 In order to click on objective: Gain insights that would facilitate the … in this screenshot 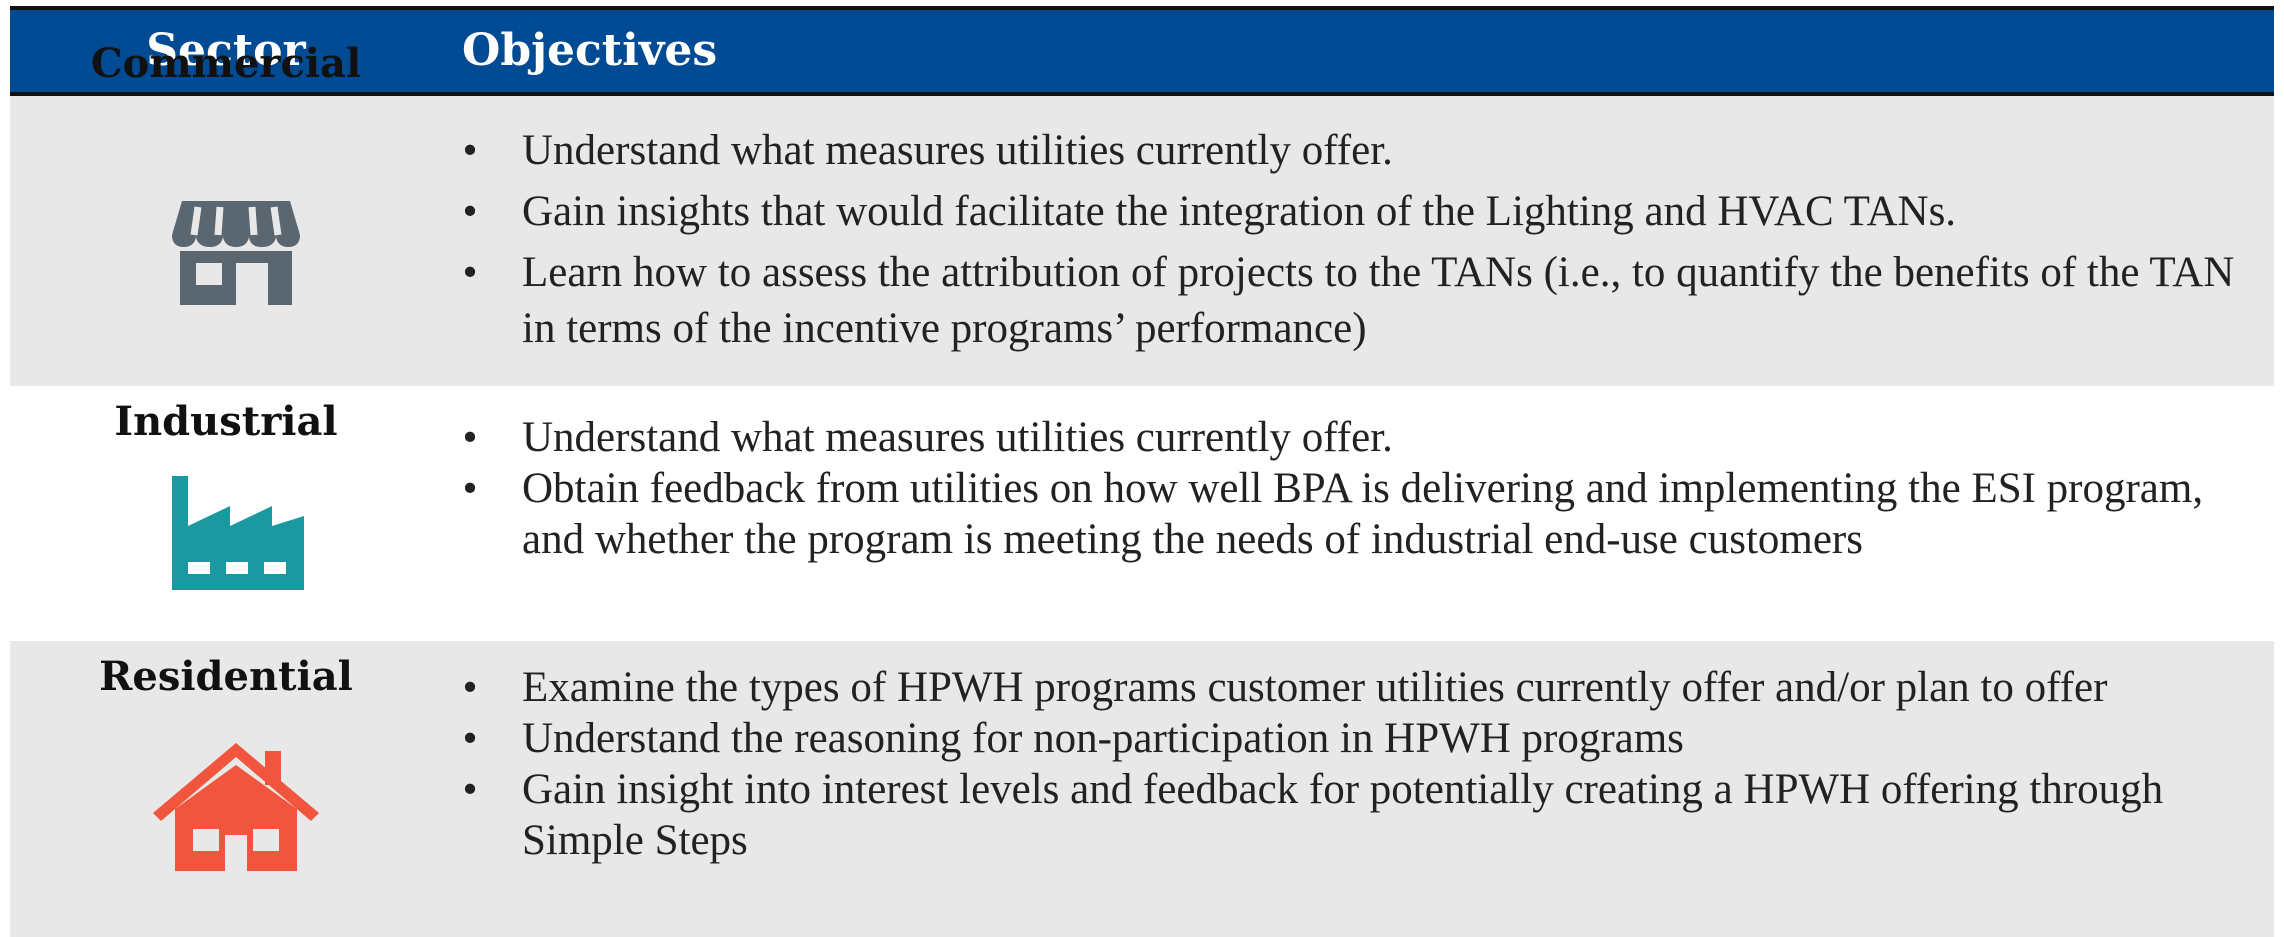, I will do `click(1357, 212)`.